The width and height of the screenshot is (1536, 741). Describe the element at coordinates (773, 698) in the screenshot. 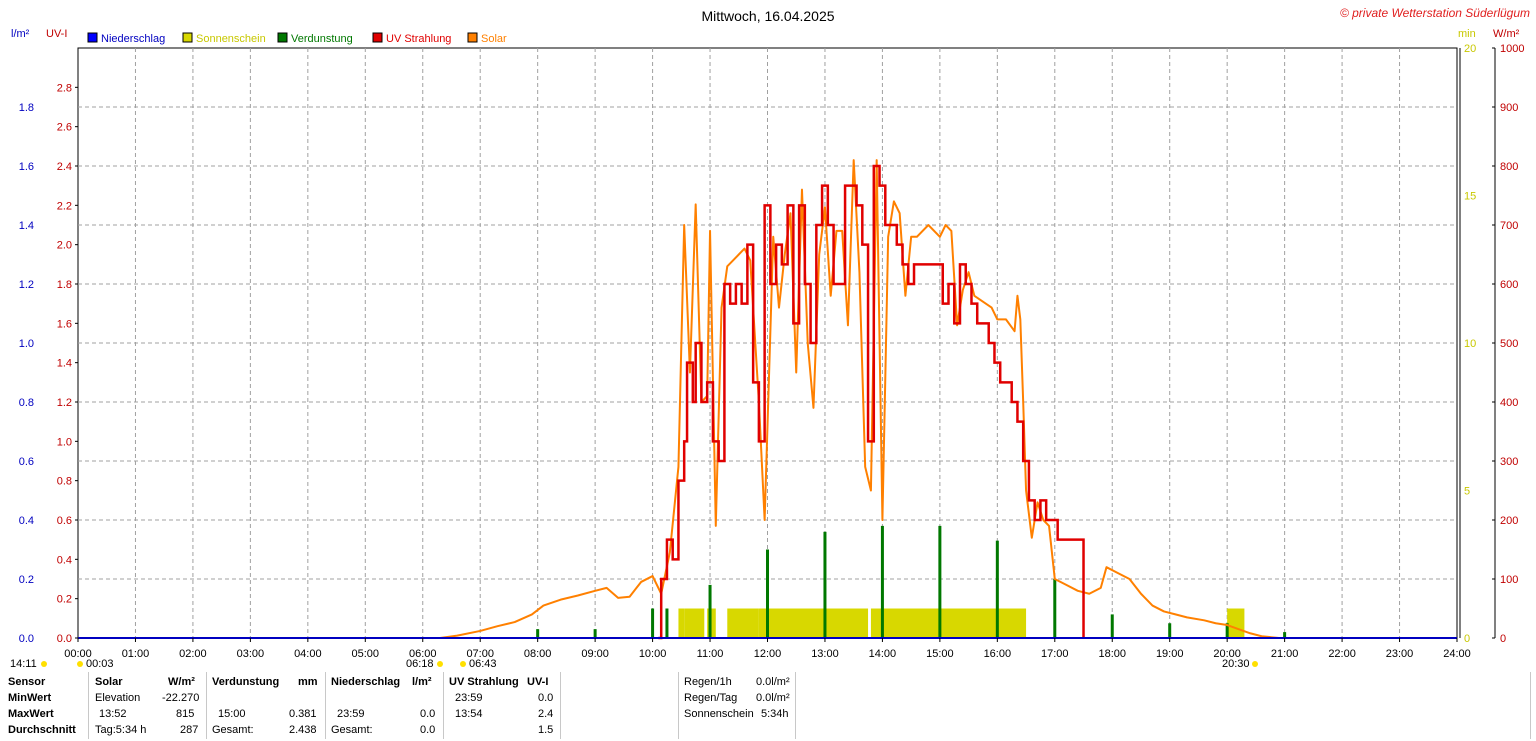

I see `summary-rain-day-value: 0.0l/m²` at that location.